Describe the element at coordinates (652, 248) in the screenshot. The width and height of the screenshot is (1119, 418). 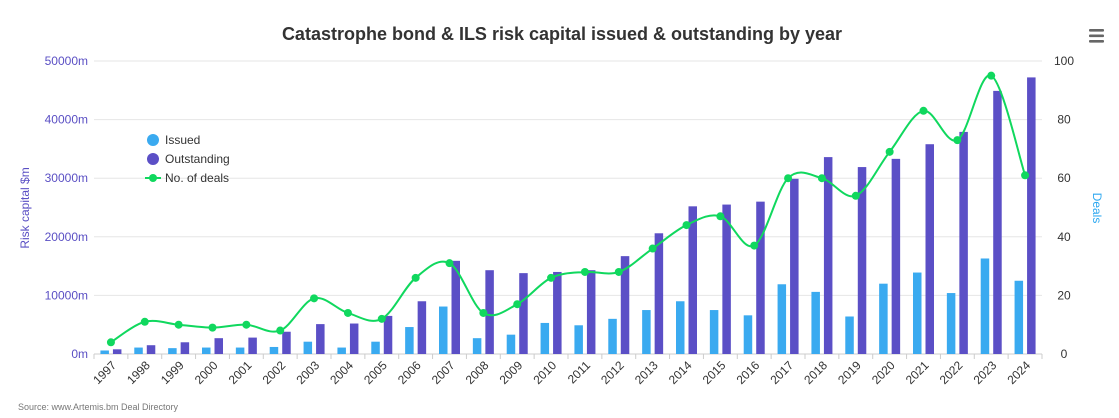
I see `deals-point-2013` at that location.